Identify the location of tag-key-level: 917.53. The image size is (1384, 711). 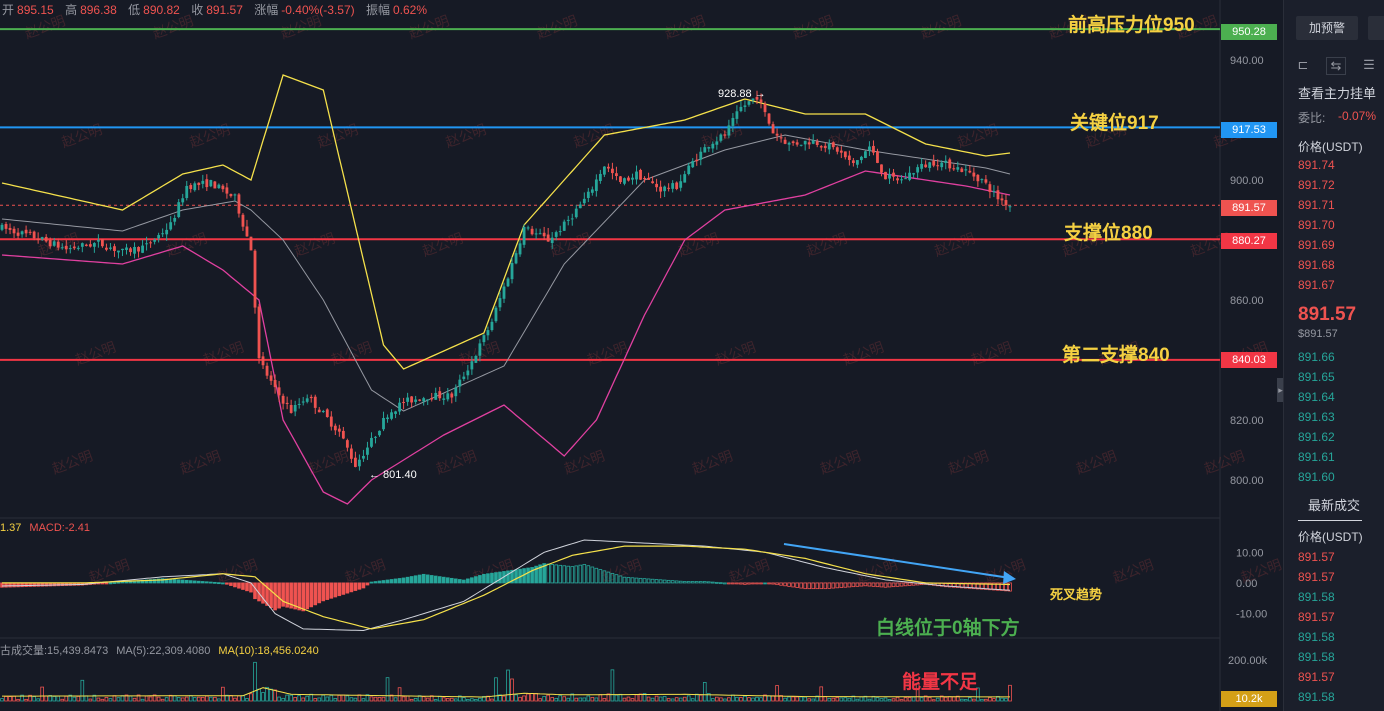
(1249, 130).